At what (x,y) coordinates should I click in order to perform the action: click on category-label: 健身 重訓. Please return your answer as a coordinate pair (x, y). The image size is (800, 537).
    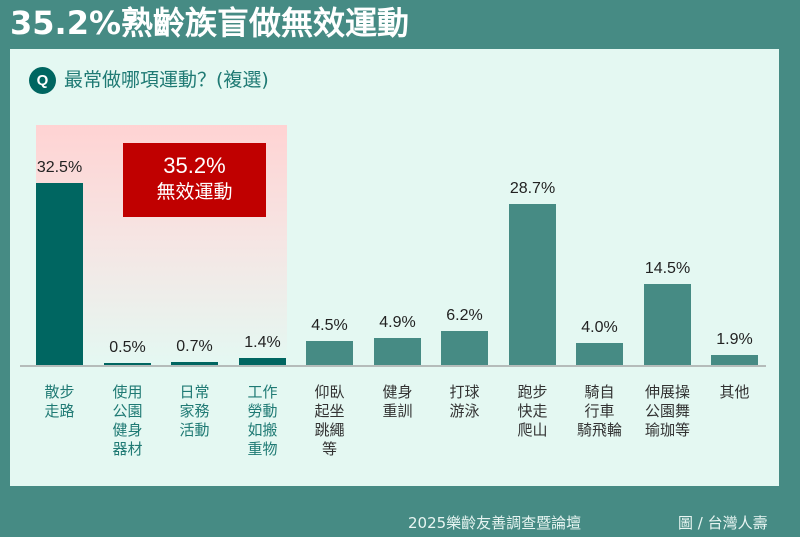
    Looking at the image, I should click on (397, 401).